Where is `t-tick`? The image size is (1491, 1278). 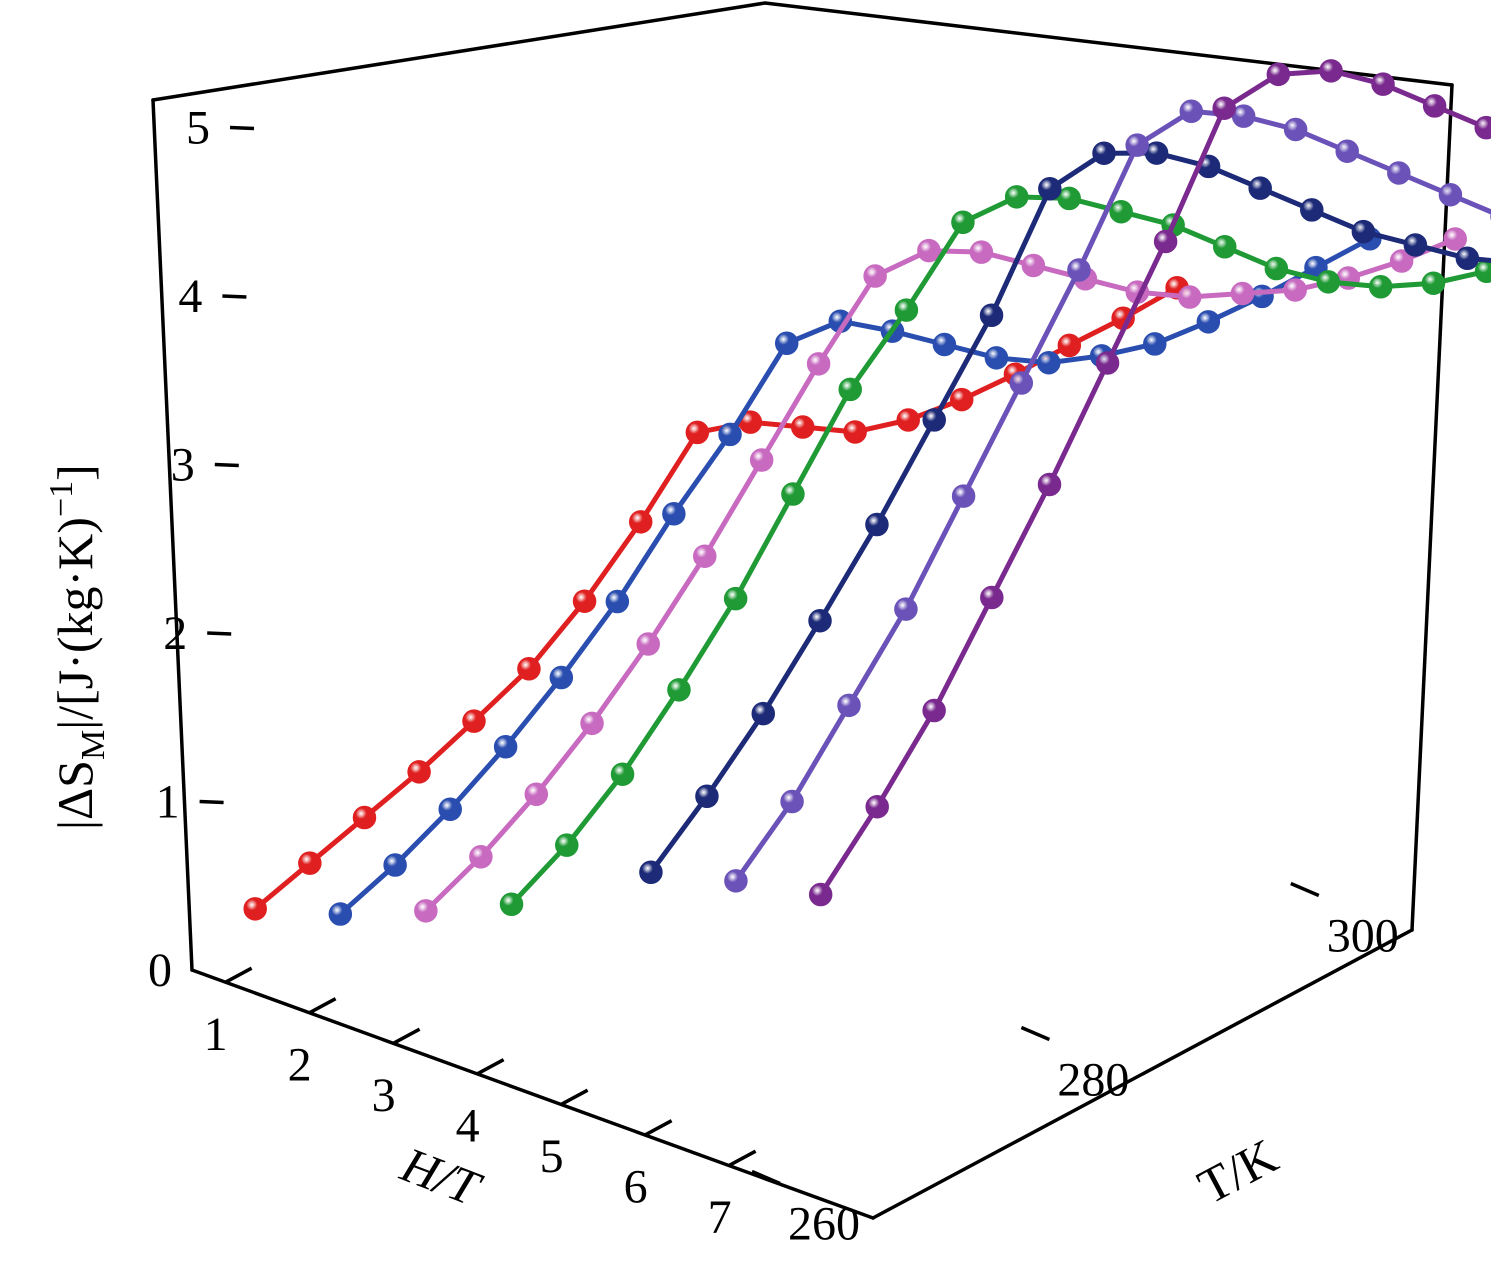 t-tick is located at coordinates (1035, 1033).